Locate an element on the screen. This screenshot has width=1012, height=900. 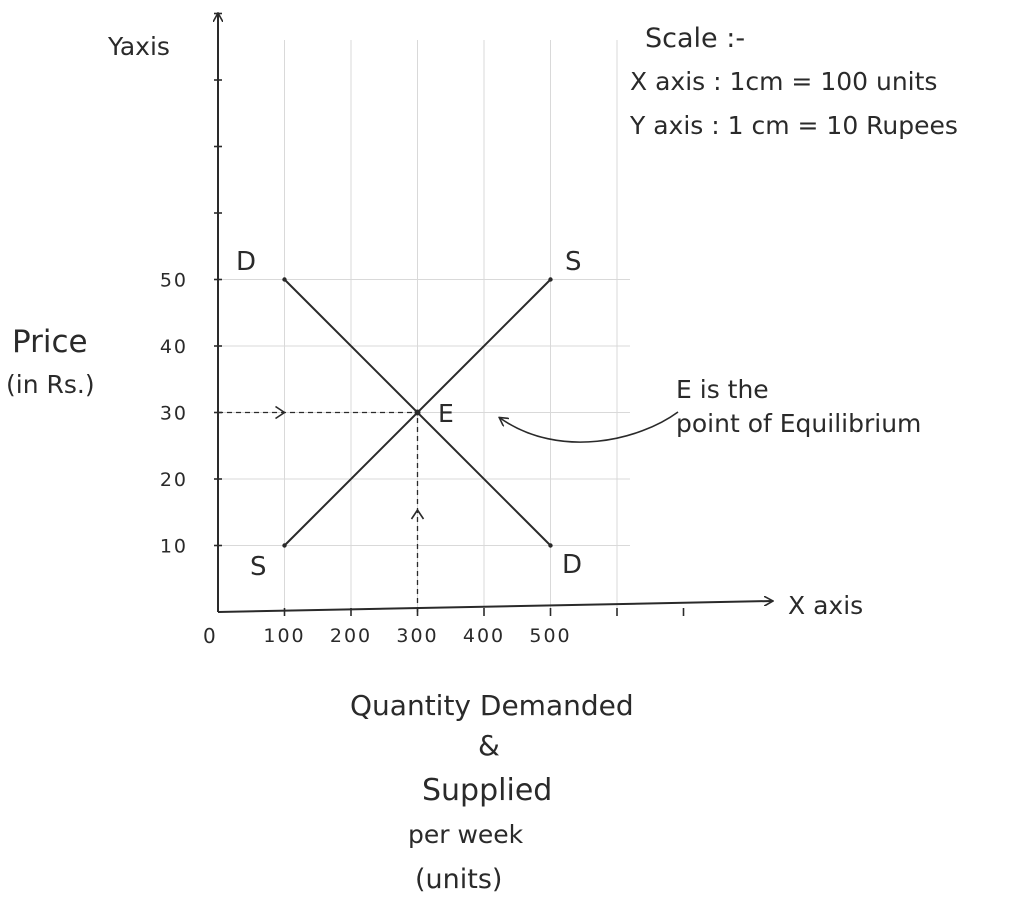
quantity-label-line-1: Quantity Demanded is located at coordinates (492, 705).